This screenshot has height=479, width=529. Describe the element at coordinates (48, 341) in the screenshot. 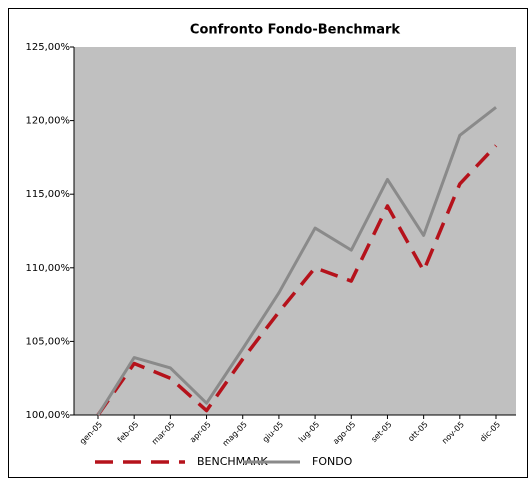

I see `y-tick-label: 105,00%` at that location.